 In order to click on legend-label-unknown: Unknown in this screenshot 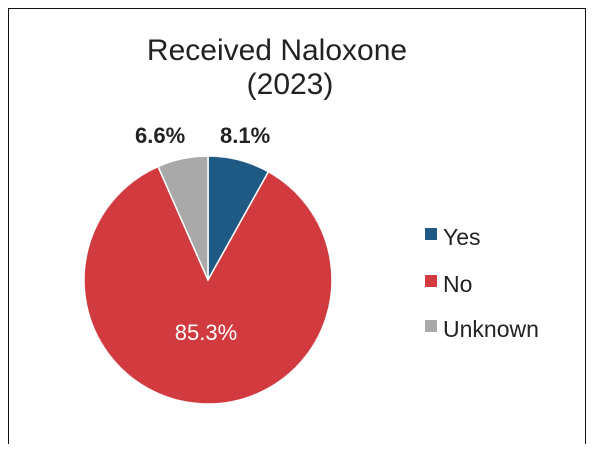, I will do `click(491, 329)`.